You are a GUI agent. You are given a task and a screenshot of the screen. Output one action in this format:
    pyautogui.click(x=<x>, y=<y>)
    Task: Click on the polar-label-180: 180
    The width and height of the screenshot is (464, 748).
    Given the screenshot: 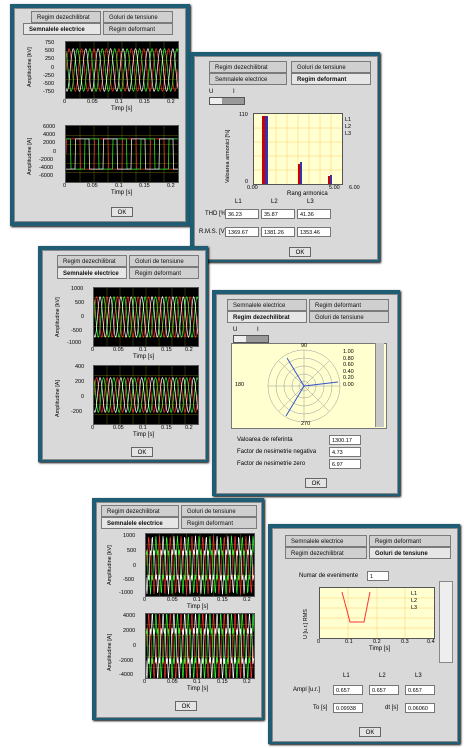 What is the action you would take?
    pyautogui.click(x=240, y=385)
    